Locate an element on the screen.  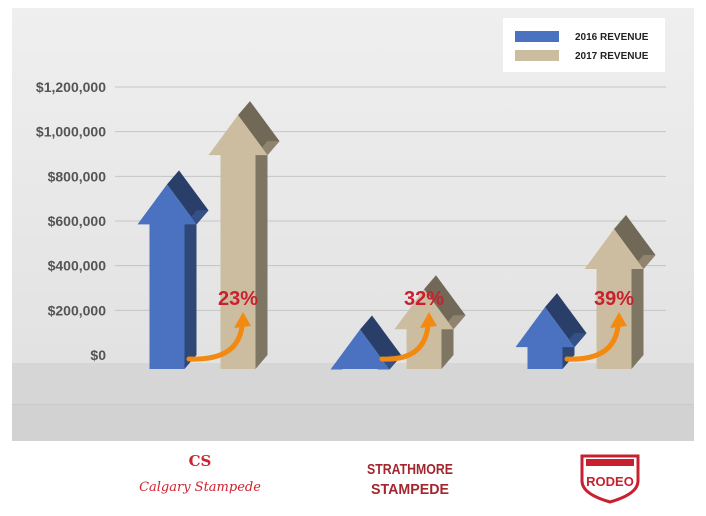
floor-lower is located at coordinates (353, 423).